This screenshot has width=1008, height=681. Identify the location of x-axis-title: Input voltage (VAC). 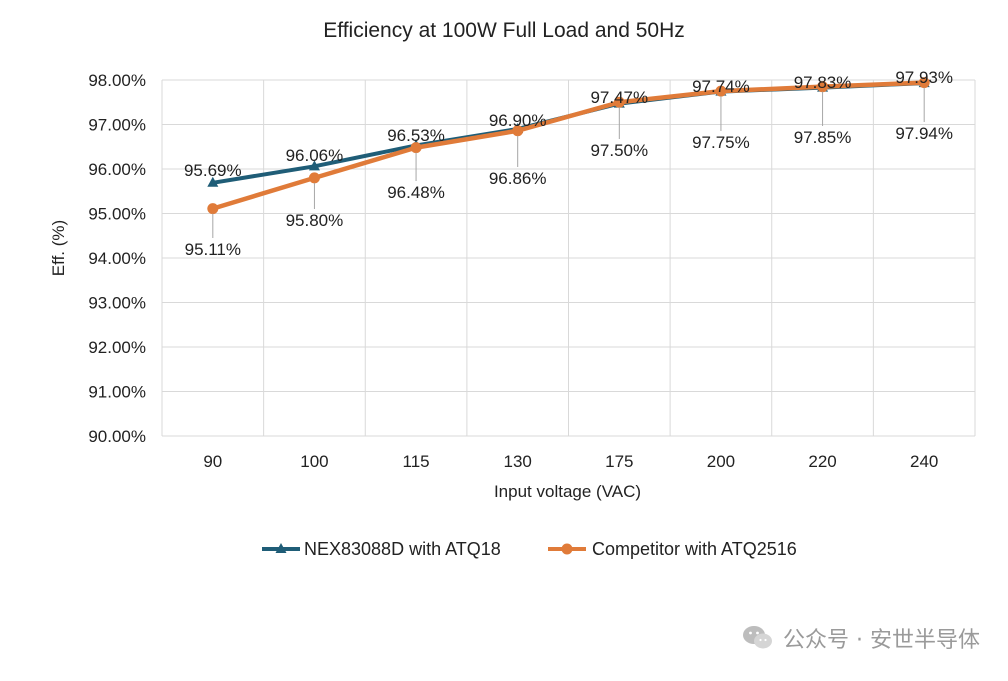
(567, 491).